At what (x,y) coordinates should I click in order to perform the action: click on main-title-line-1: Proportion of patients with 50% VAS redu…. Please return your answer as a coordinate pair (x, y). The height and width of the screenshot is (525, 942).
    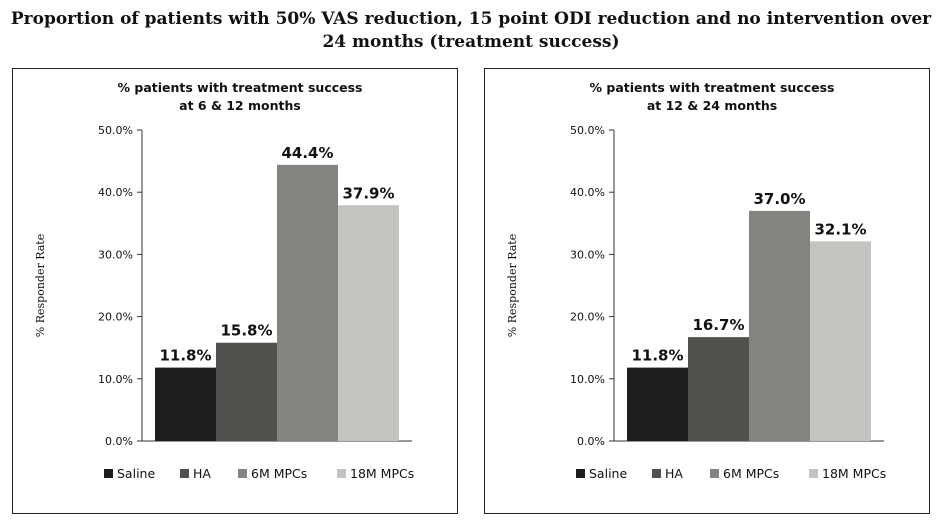
    Looking at the image, I should click on (471, 19).